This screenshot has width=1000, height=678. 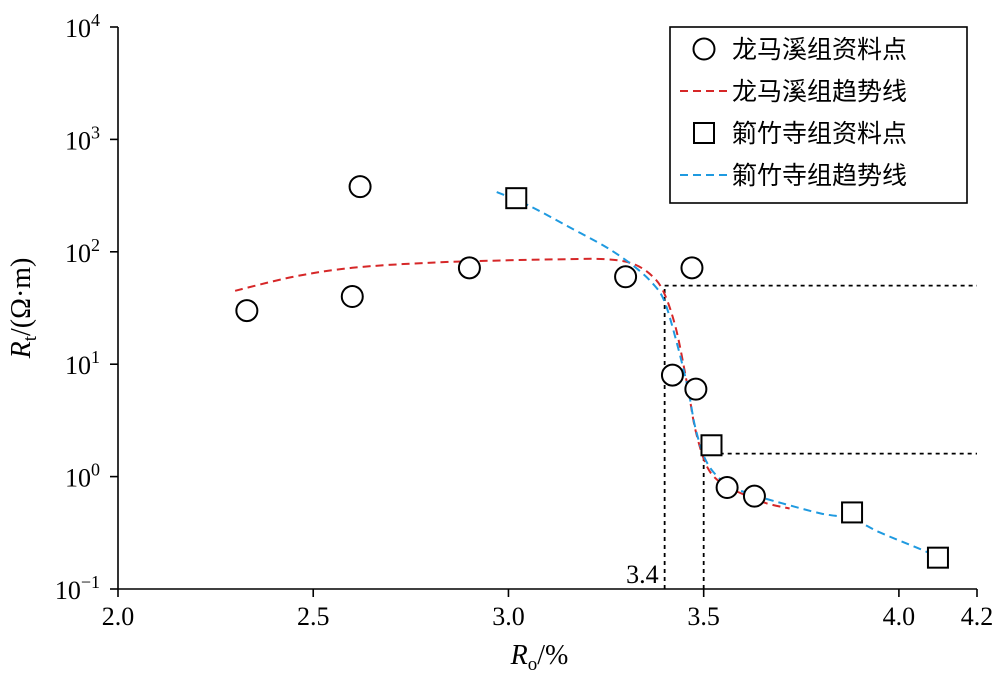 I want to click on annotation-label: 3.4, so click(x=642, y=574).